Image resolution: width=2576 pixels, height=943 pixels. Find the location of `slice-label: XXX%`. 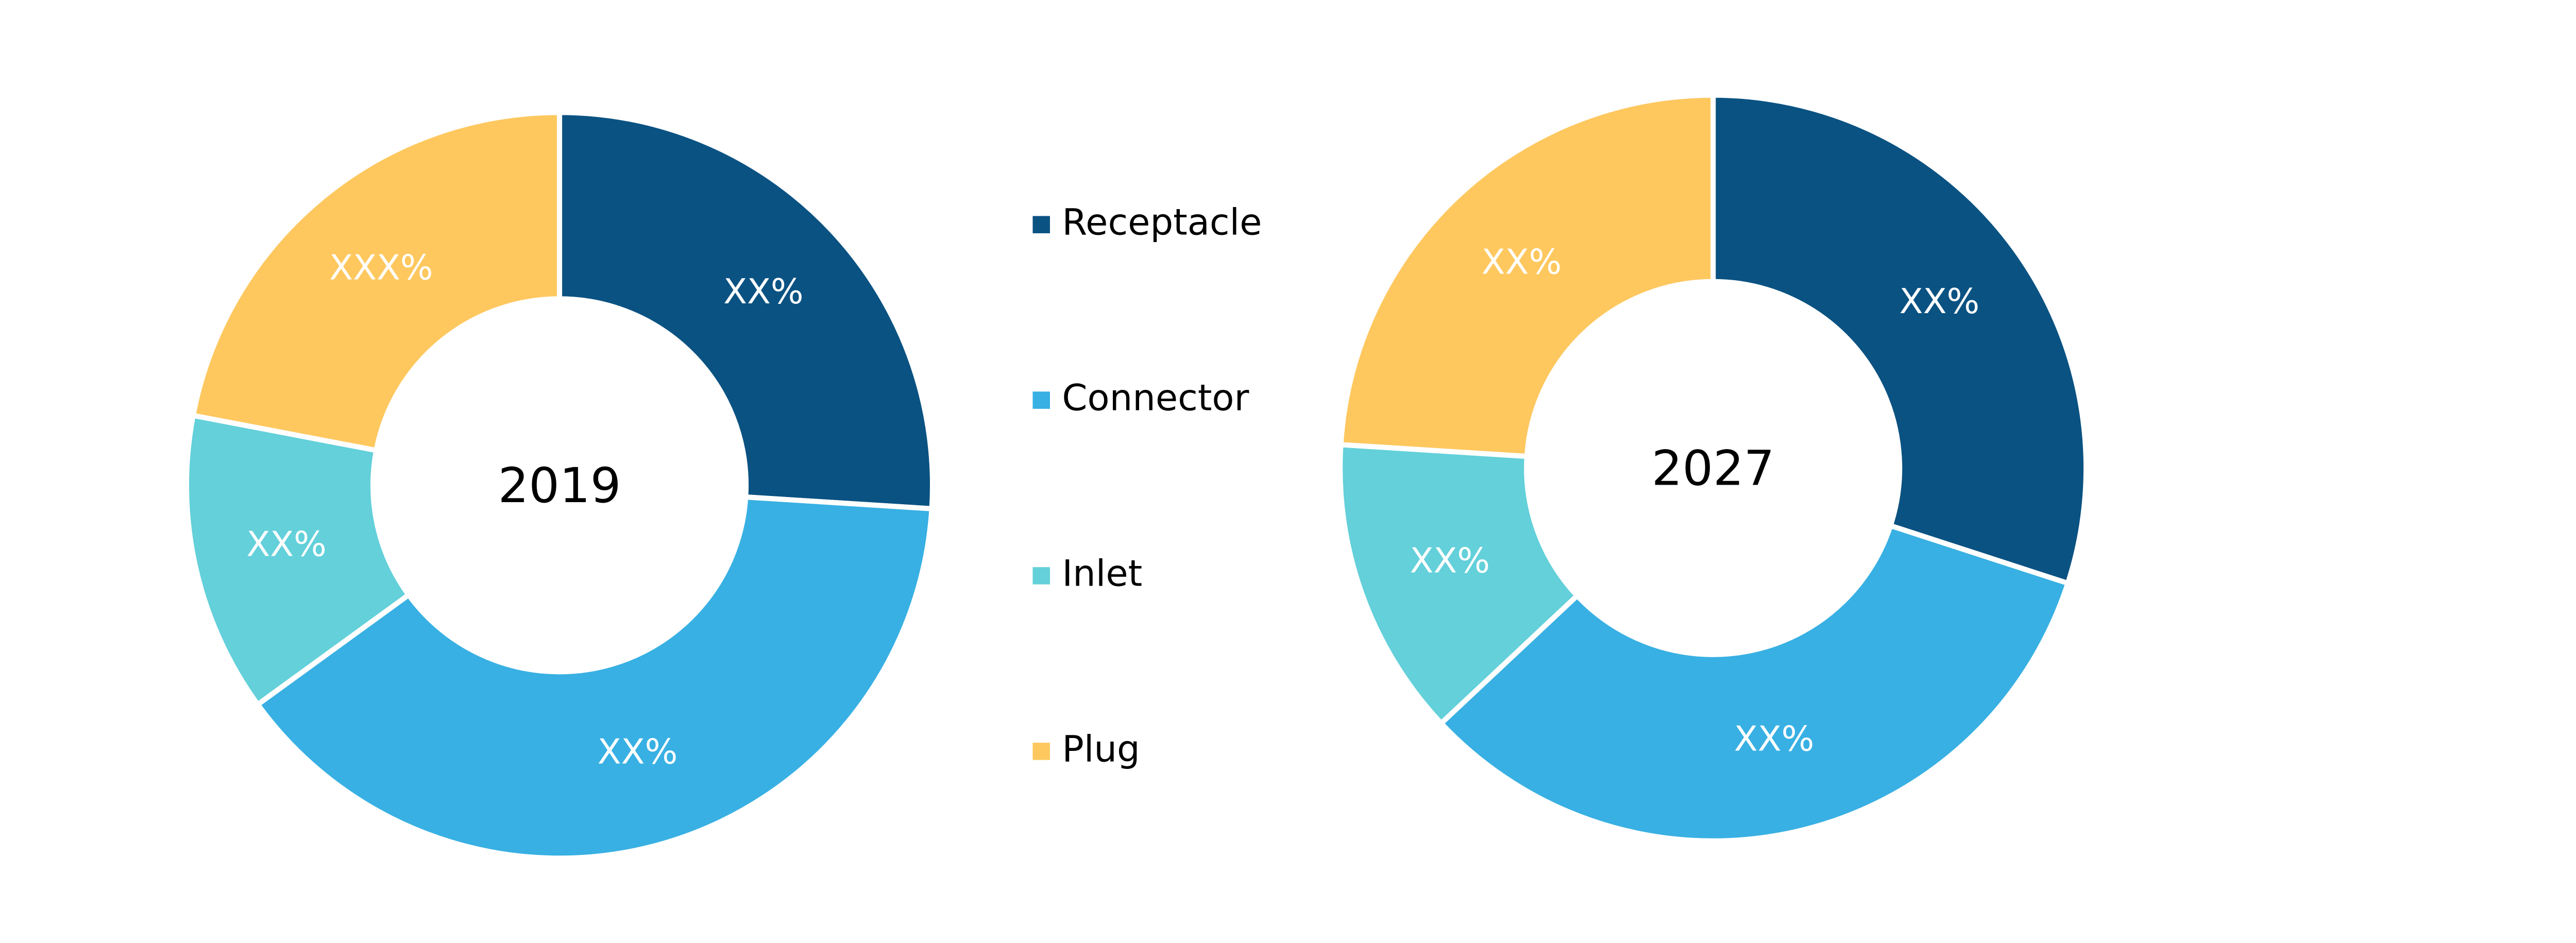

slice-label: XXX% is located at coordinates (381, 267).